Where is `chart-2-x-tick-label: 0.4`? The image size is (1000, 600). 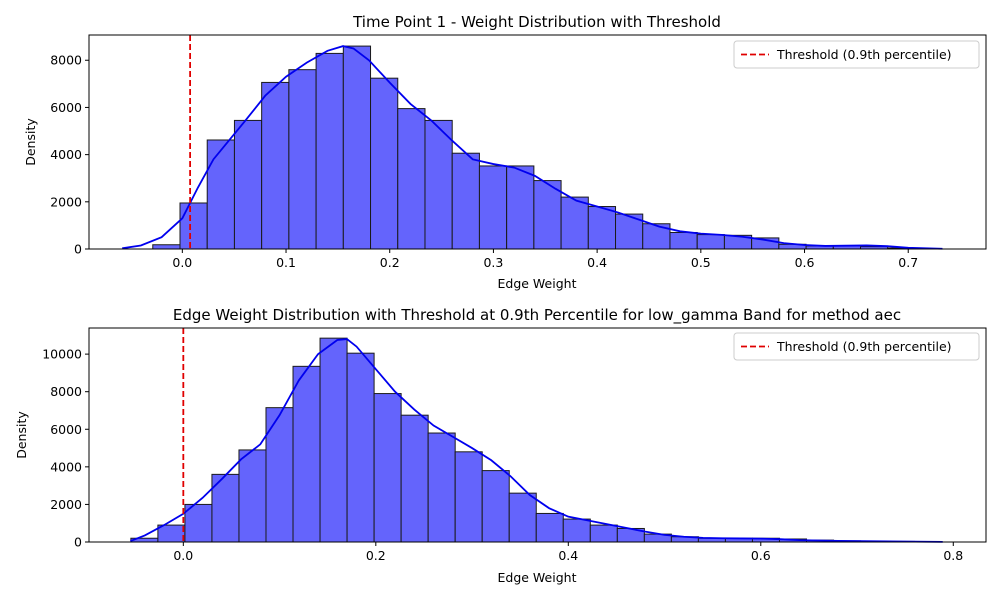
chart-2-x-tick-label: 0.4 is located at coordinates (568, 555).